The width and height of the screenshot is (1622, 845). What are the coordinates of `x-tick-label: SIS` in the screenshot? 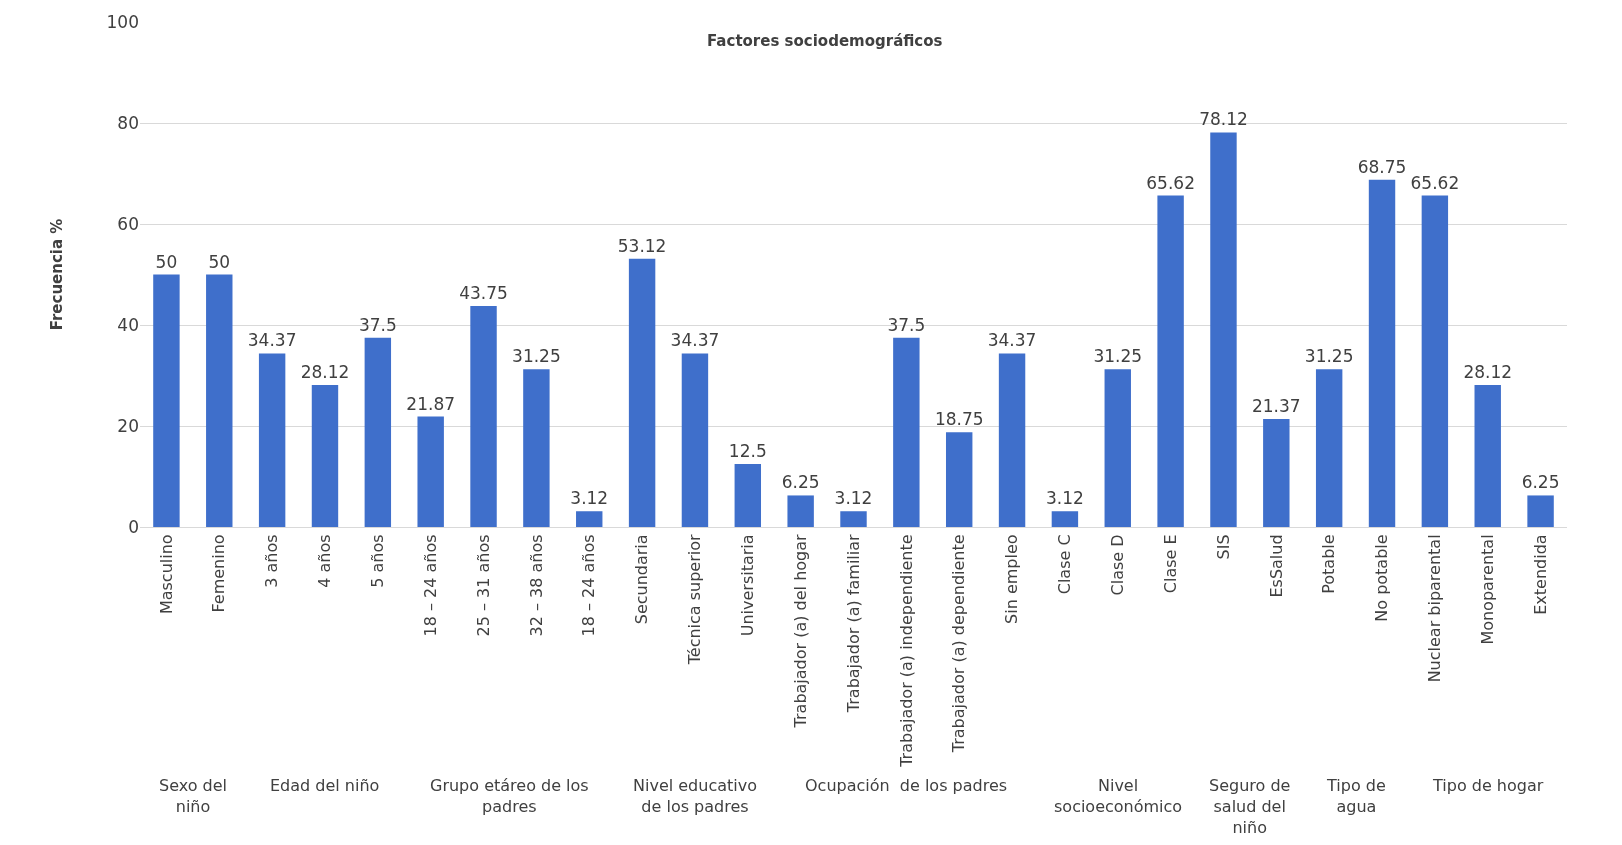 It's located at (1223, 547).